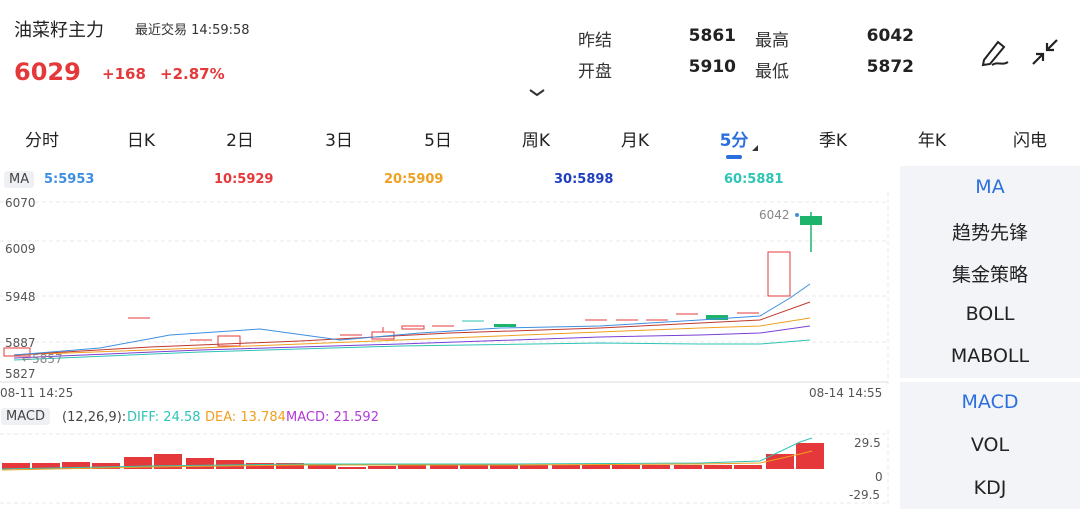  What do you see at coordinates (220, 30) in the screenshot?
I see `last-trade-time: 14:59:58` at bounding box center [220, 30].